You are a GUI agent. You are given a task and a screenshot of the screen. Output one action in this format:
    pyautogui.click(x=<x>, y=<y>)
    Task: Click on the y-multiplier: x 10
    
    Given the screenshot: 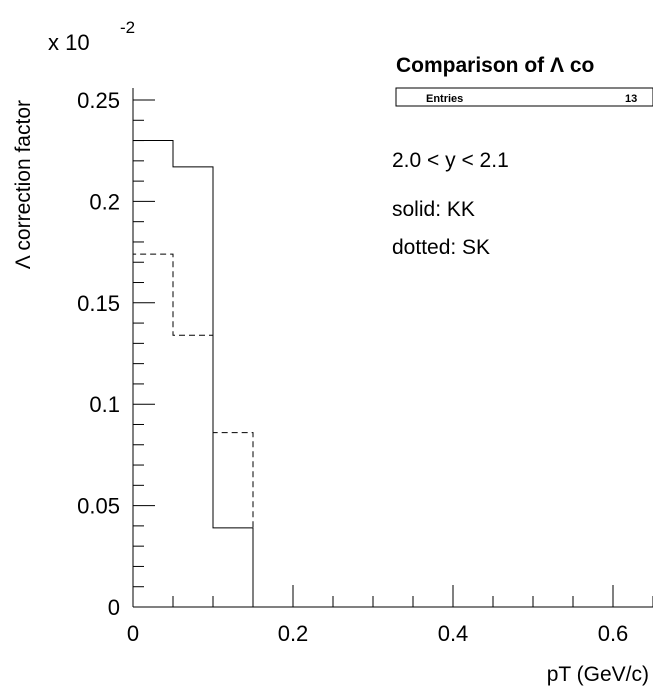 What is the action you would take?
    pyautogui.click(x=69, y=42)
    